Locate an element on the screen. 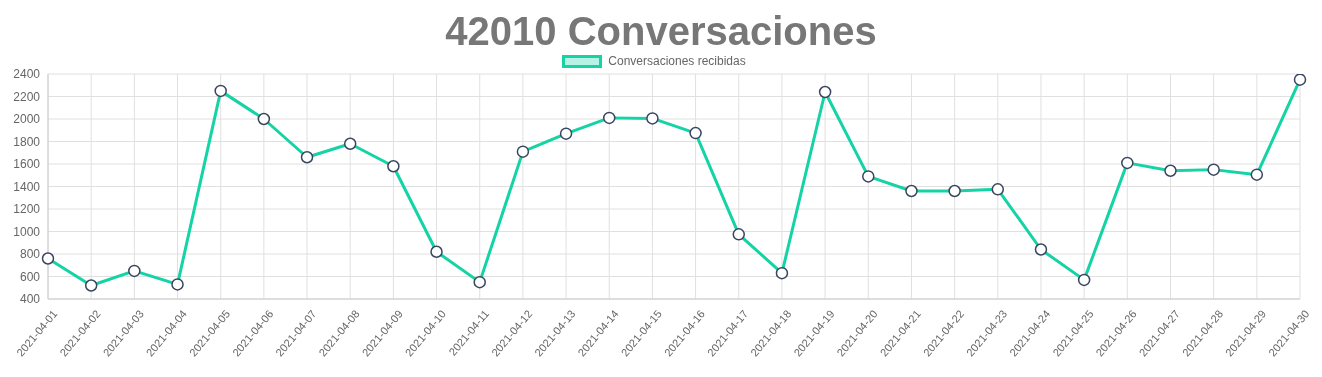  y-tick-label: 1800 is located at coordinates (27, 141).